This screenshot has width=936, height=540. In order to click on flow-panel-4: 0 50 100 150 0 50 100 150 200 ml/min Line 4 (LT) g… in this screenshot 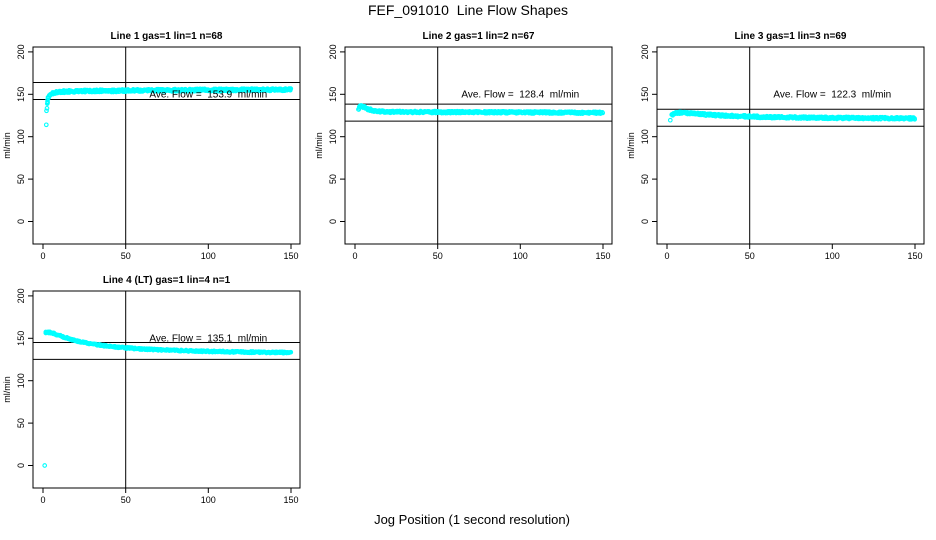, I will do `click(151, 390)`.